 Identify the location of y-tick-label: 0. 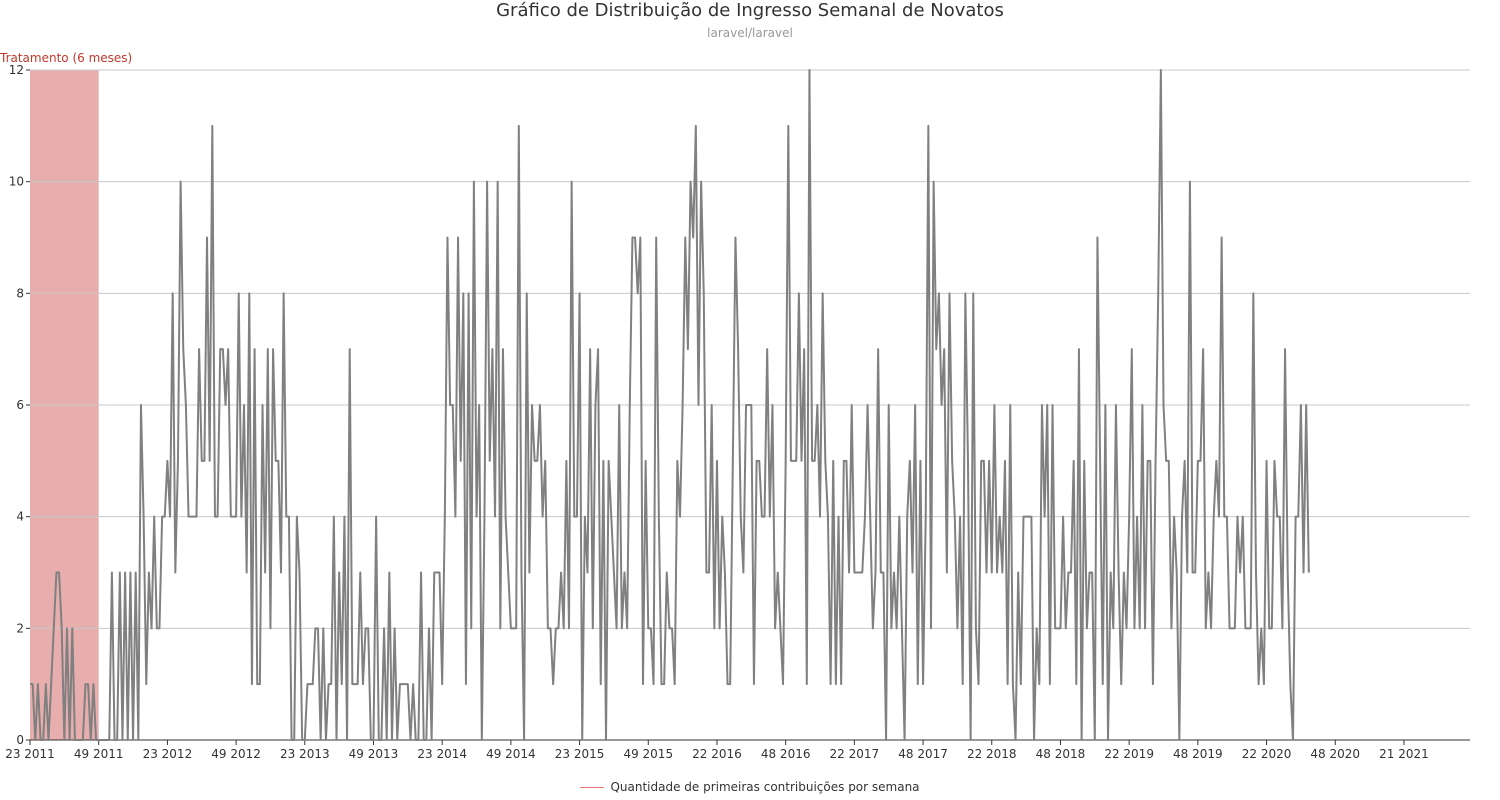
(20, 740).